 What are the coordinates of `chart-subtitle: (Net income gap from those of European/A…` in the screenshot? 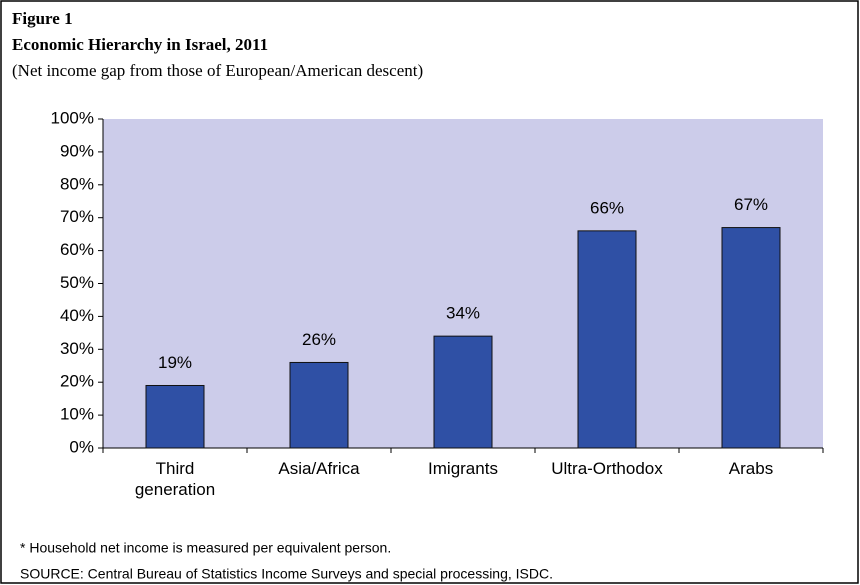 It's located at (217, 70).